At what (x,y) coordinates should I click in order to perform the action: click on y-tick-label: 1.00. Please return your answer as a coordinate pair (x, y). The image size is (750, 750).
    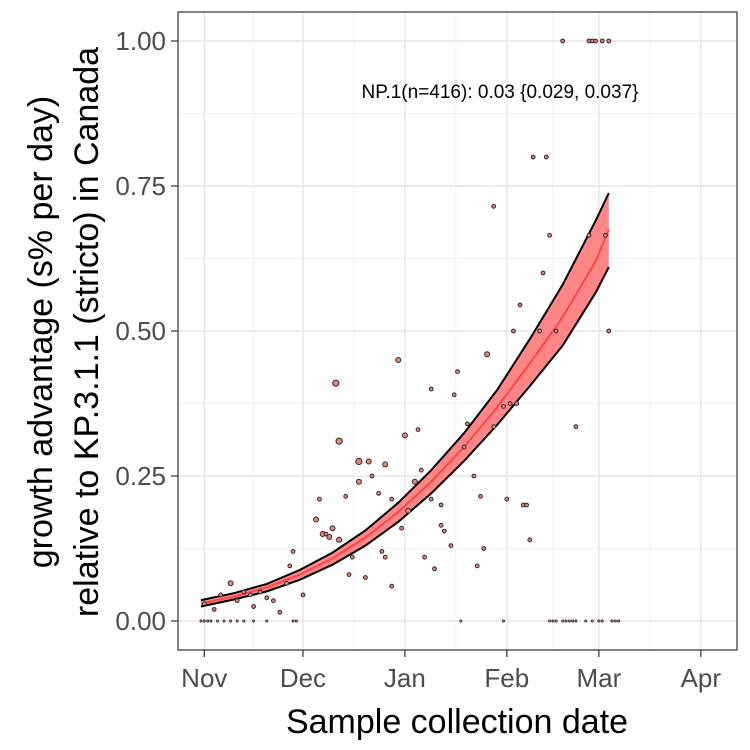
    Looking at the image, I should click on (140, 41).